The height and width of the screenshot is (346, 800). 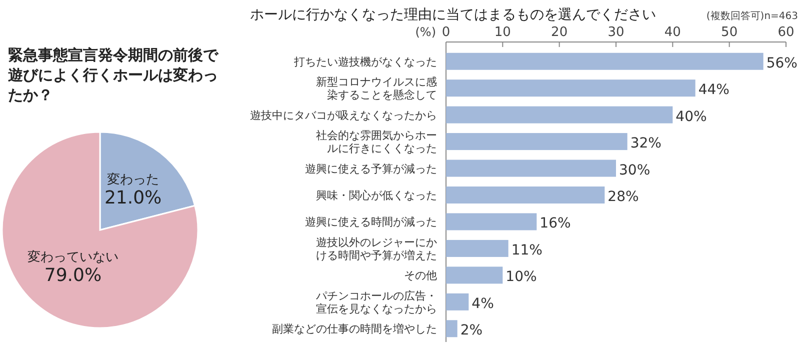 What do you see at coordinates (616, 32) in the screenshot?
I see `x-tick-label: 30` at bounding box center [616, 32].